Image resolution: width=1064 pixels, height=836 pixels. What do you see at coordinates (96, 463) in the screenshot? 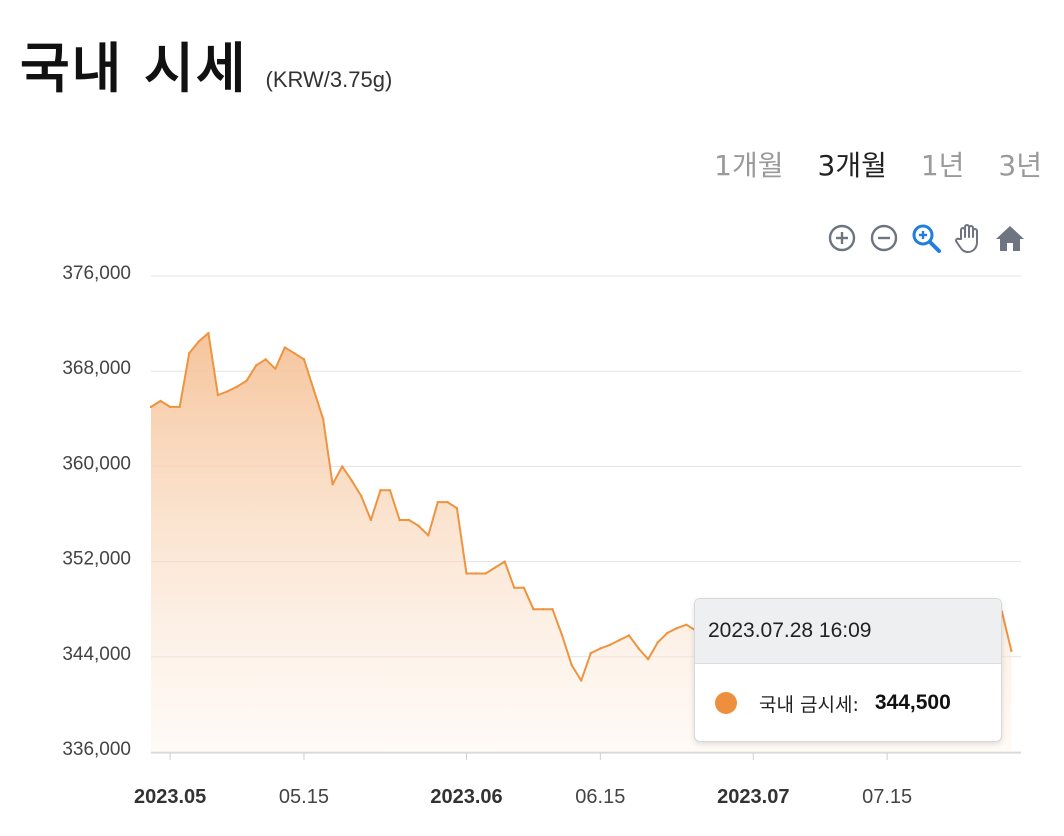
I see `y-tick-label: 360,000` at bounding box center [96, 463].